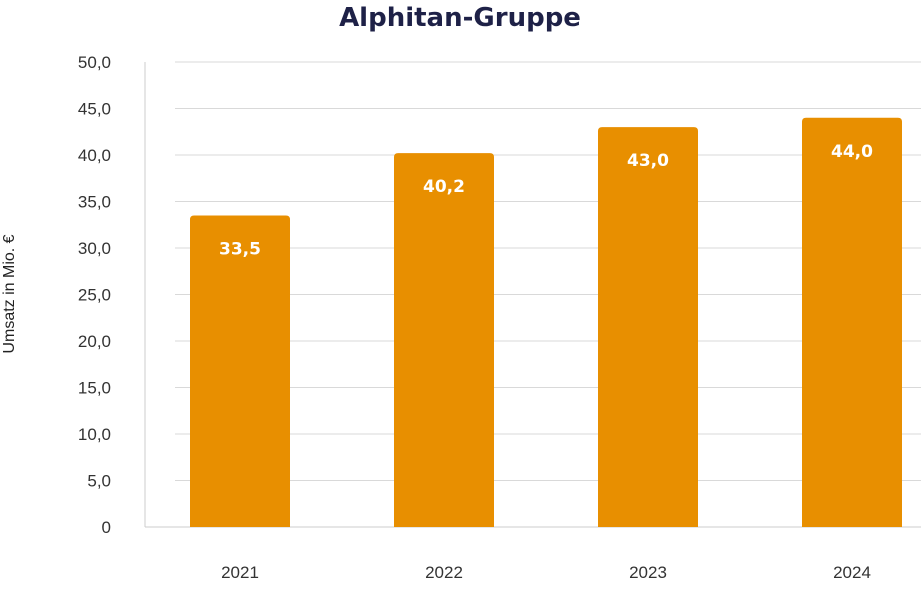 Image resolution: width=921 pixels, height=601 pixels. What do you see at coordinates (94, 62) in the screenshot?
I see `y-tick-label: 50,0` at bounding box center [94, 62].